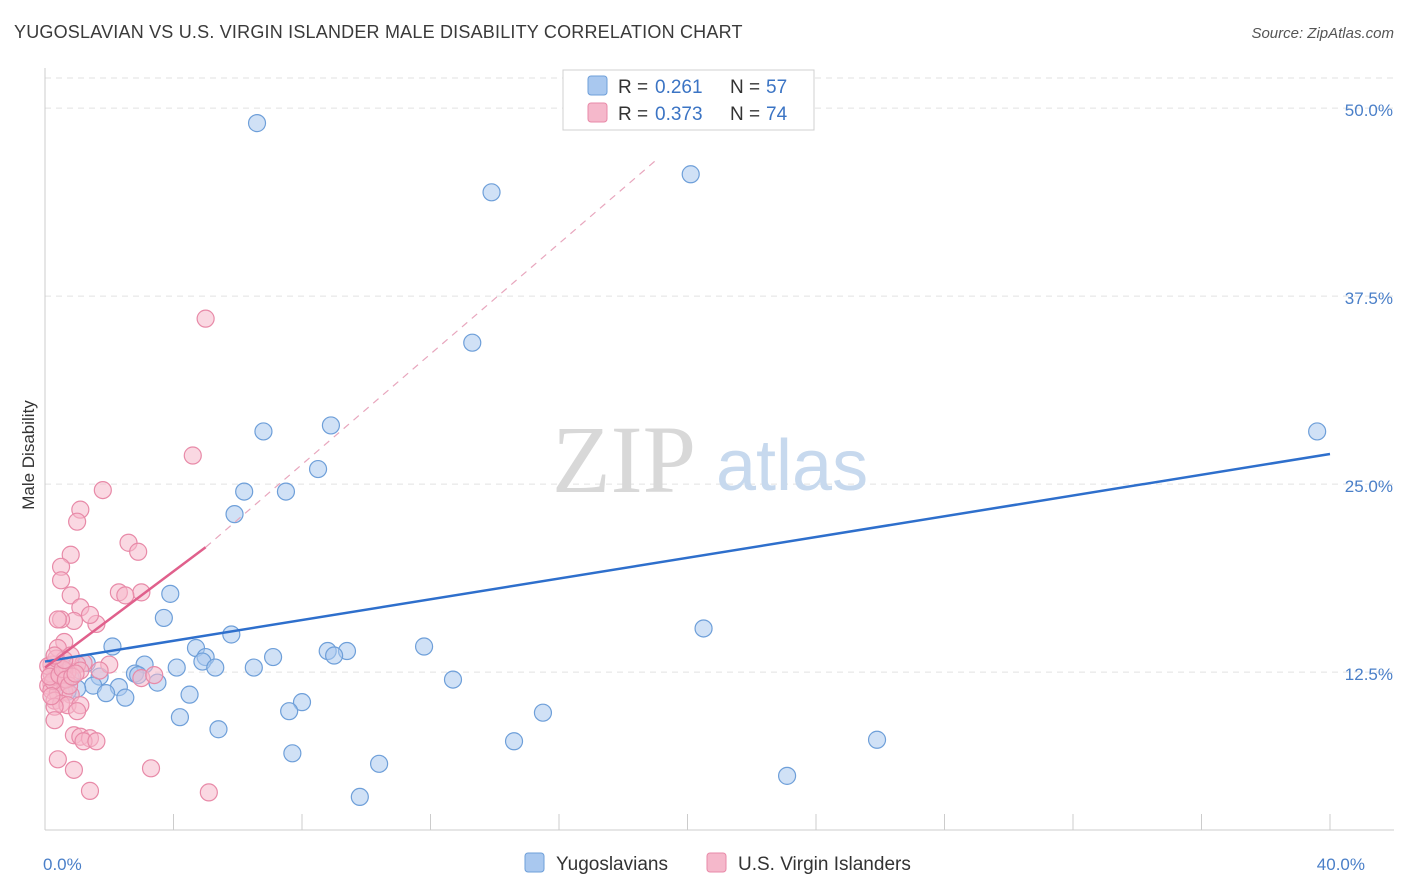 The height and width of the screenshot is (892, 1406). Describe the element at coordinates (679, 87) in the screenshot. I see `legend-r-value-0: 0.261` at that location.